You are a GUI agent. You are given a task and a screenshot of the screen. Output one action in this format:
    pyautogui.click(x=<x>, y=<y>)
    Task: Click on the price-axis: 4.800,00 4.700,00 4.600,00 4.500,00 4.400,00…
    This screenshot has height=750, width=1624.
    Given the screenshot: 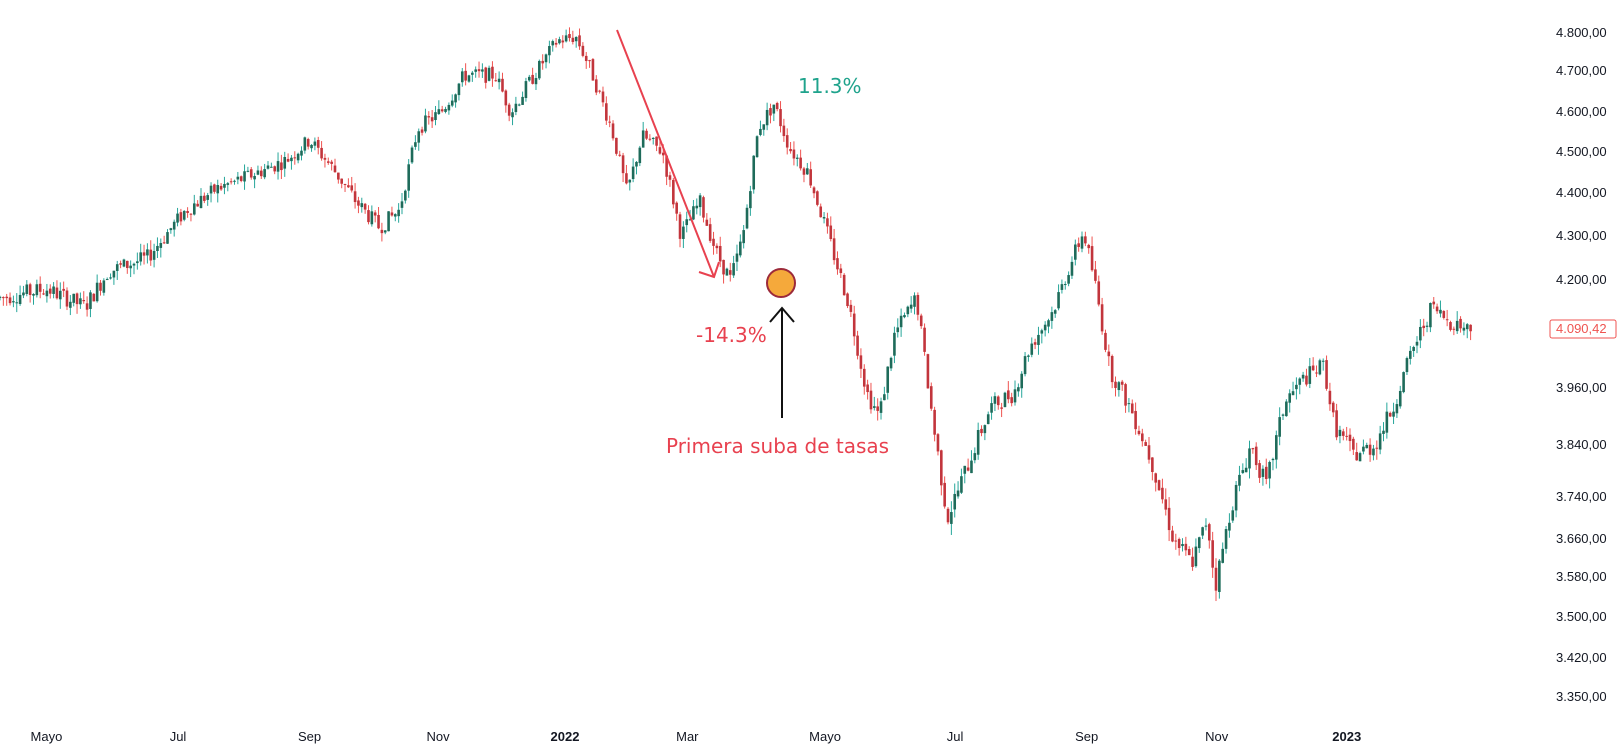 What is the action you would take?
    pyautogui.click(x=1583, y=364)
    